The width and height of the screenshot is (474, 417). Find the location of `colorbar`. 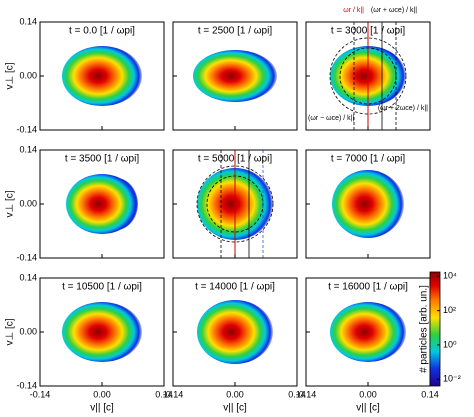

colorbar is located at coordinates (435, 329).